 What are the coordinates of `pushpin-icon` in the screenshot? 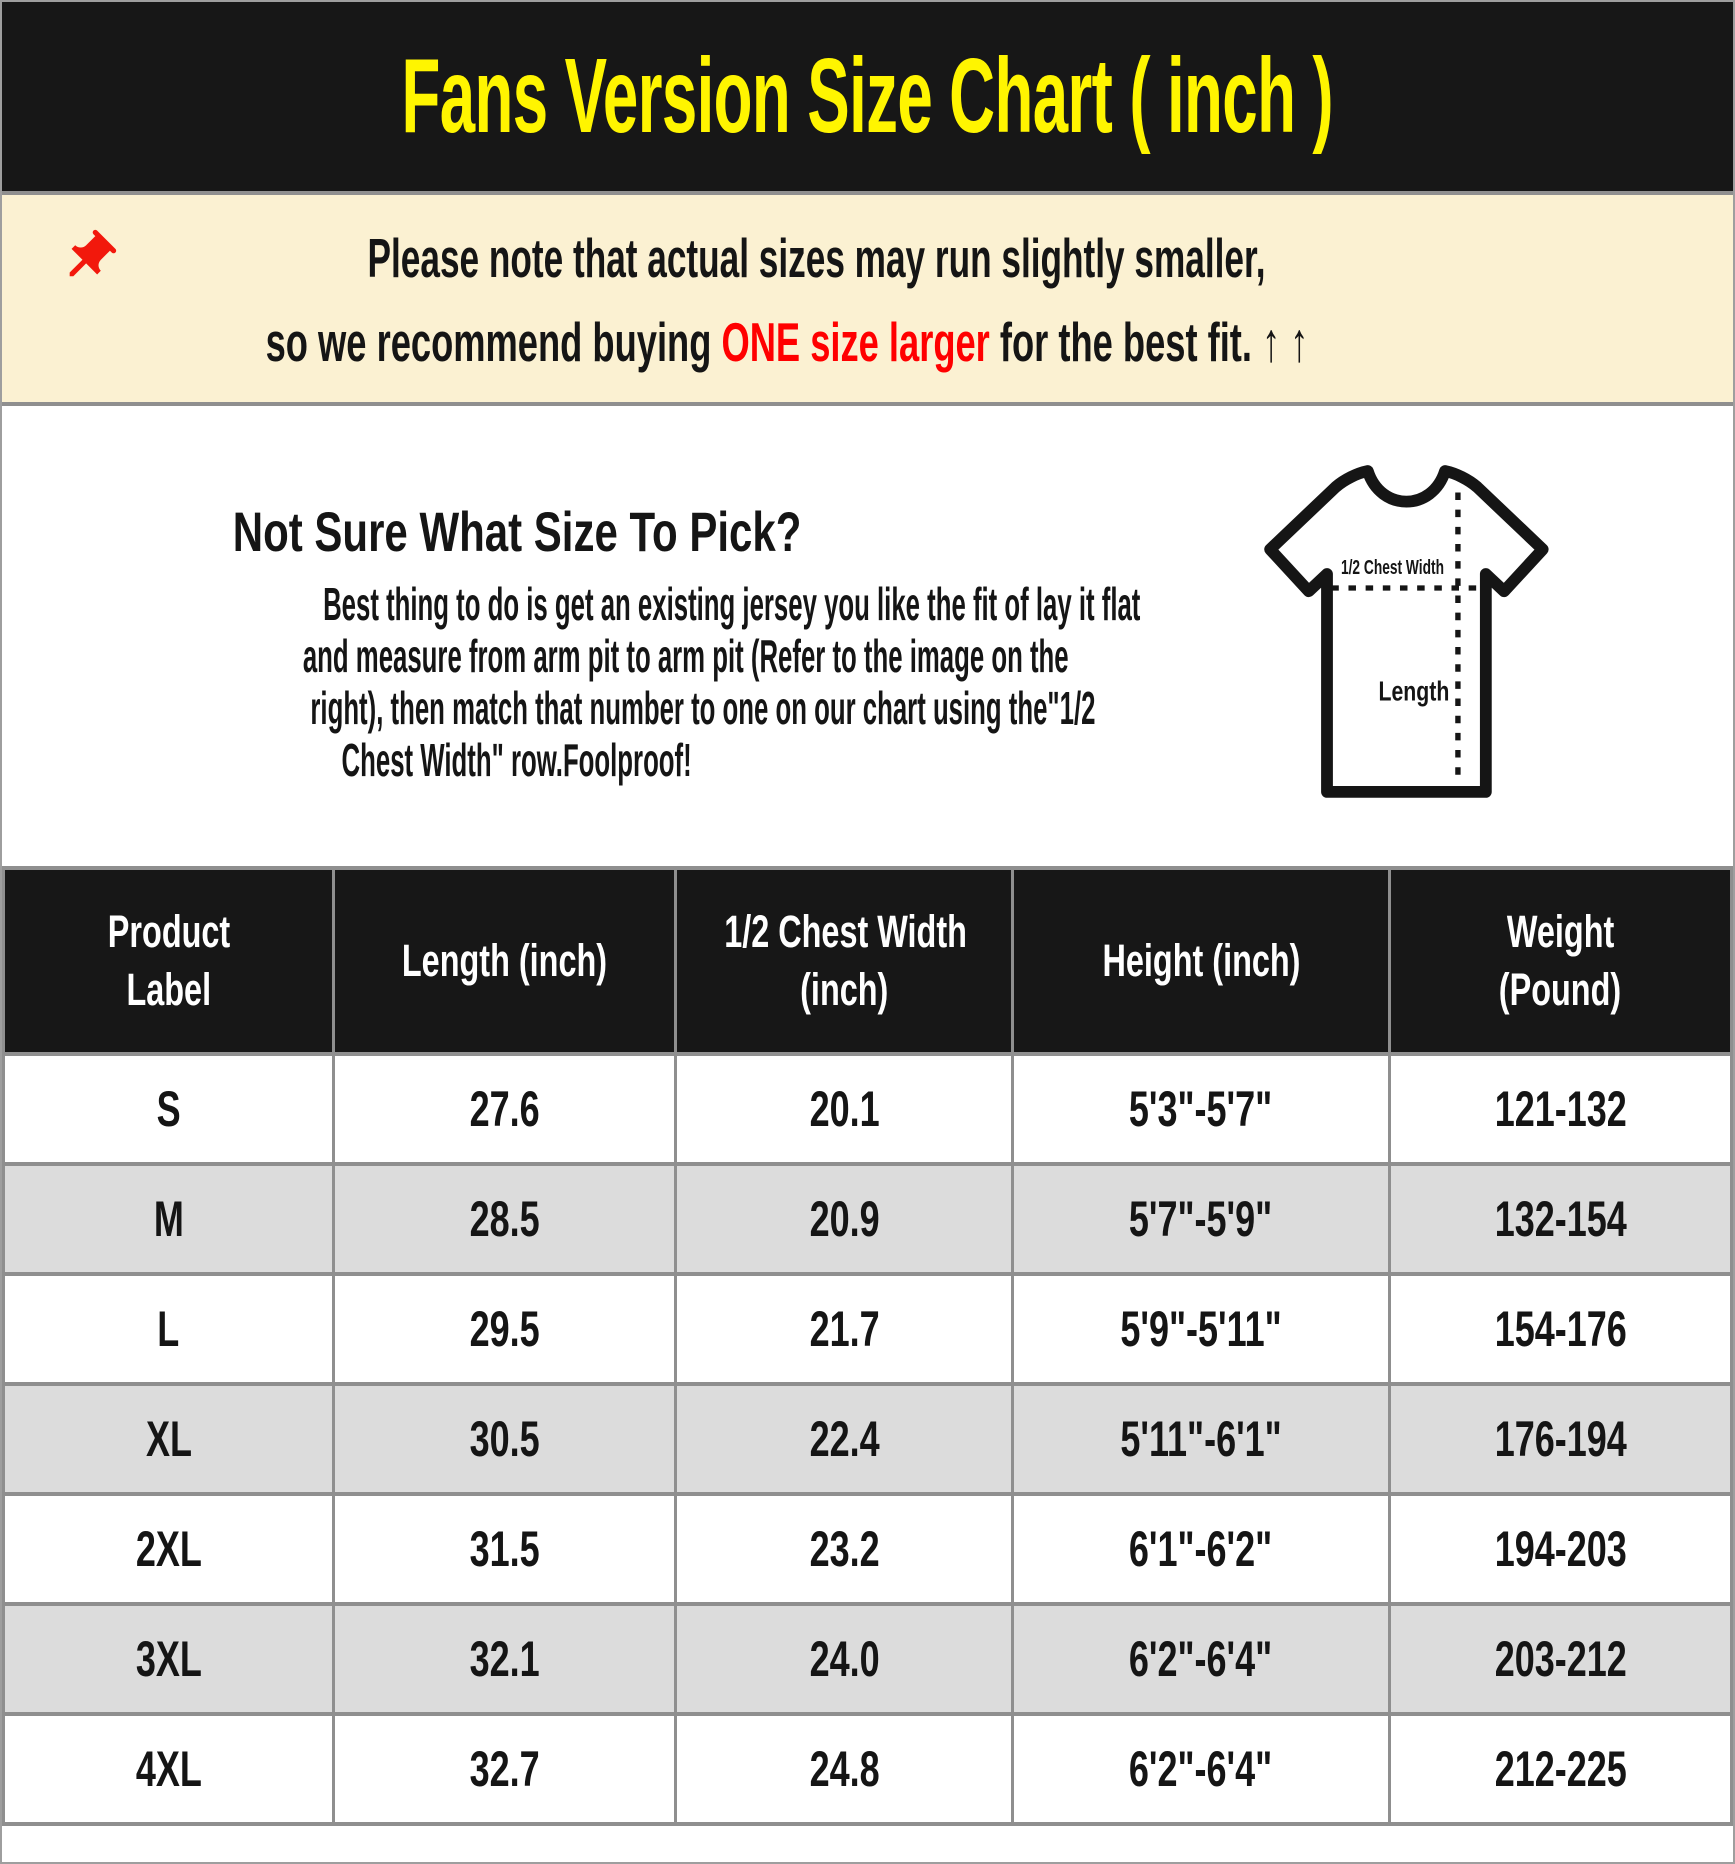 It's located at (93, 253).